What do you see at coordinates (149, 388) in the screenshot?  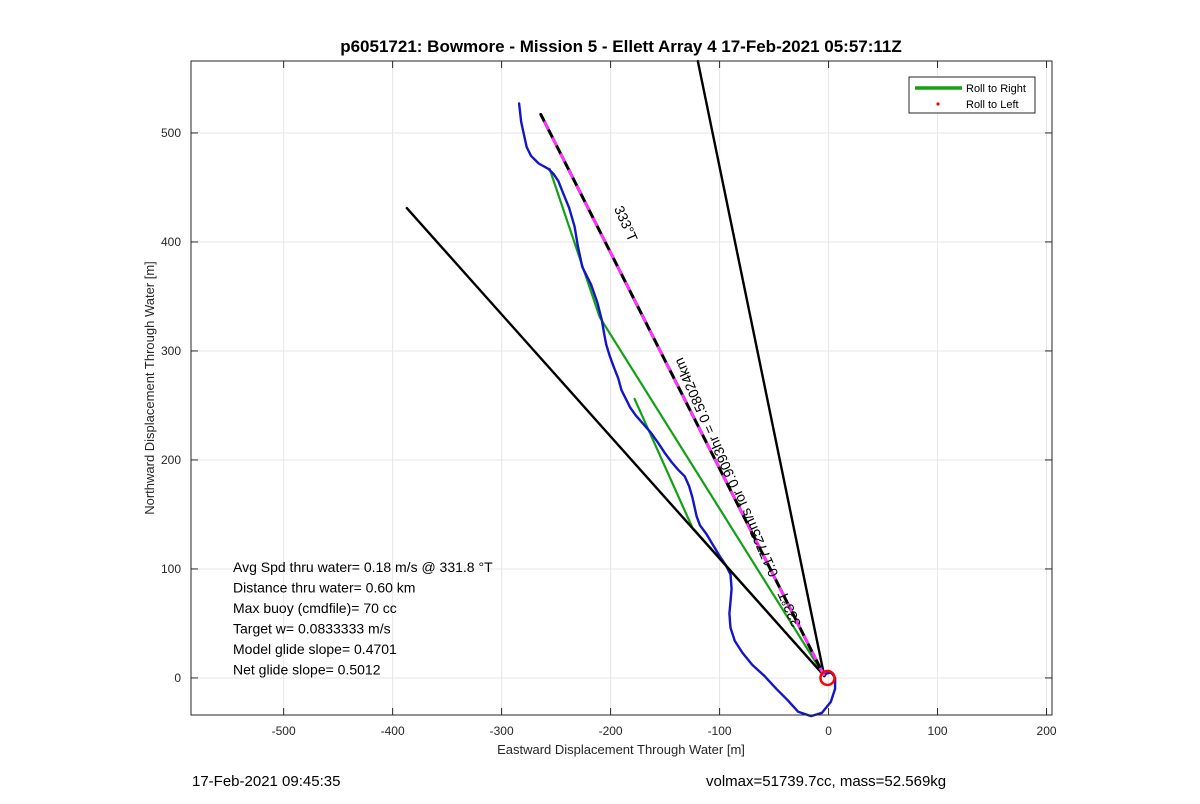 I see `y-axis-label: Northward Displacement Through Water [m]` at bounding box center [149, 388].